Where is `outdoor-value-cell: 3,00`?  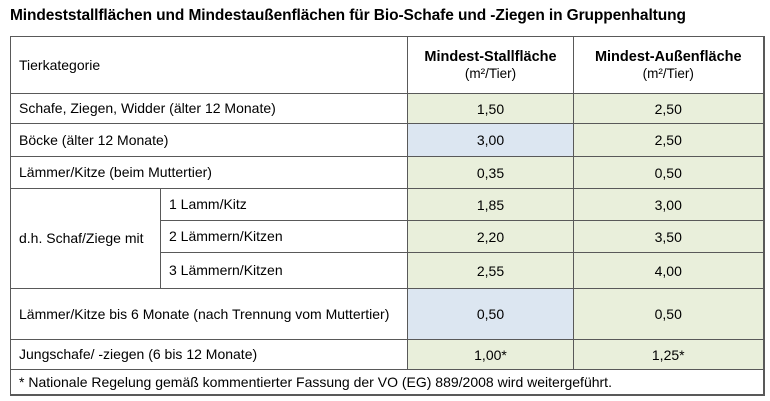
outdoor-value-cell: 3,00 is located at coordinates (668, 204).